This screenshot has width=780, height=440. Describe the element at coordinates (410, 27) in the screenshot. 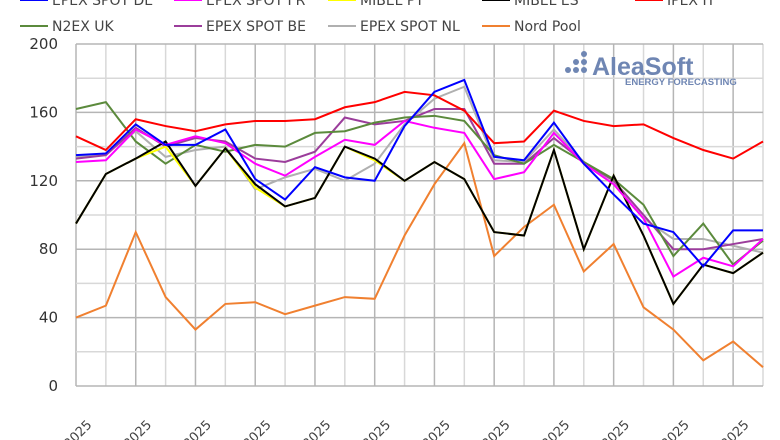

I see `legend-label: EPEX SPOT NL` at that location.